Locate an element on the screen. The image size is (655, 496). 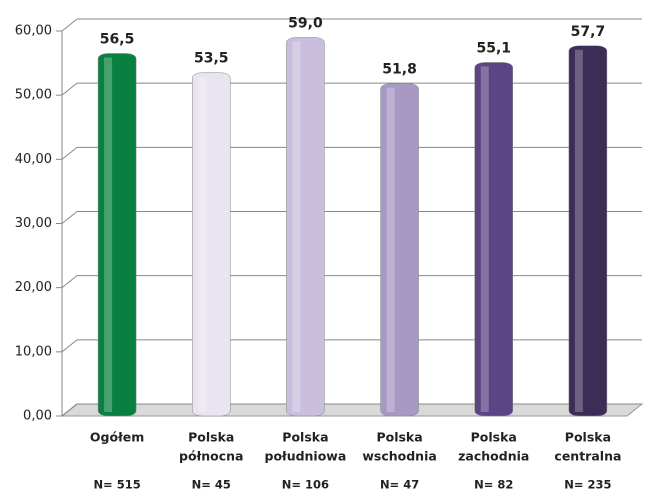
y-tick-label: 20,00 is located at coordinates (33, 287).